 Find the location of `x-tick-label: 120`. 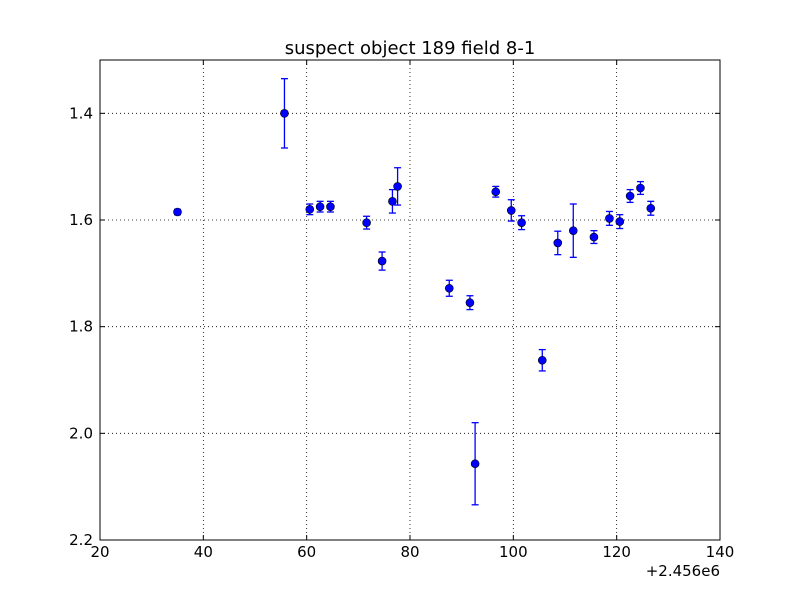

x-tick-label: 120 is located at coordinates (616, 552).